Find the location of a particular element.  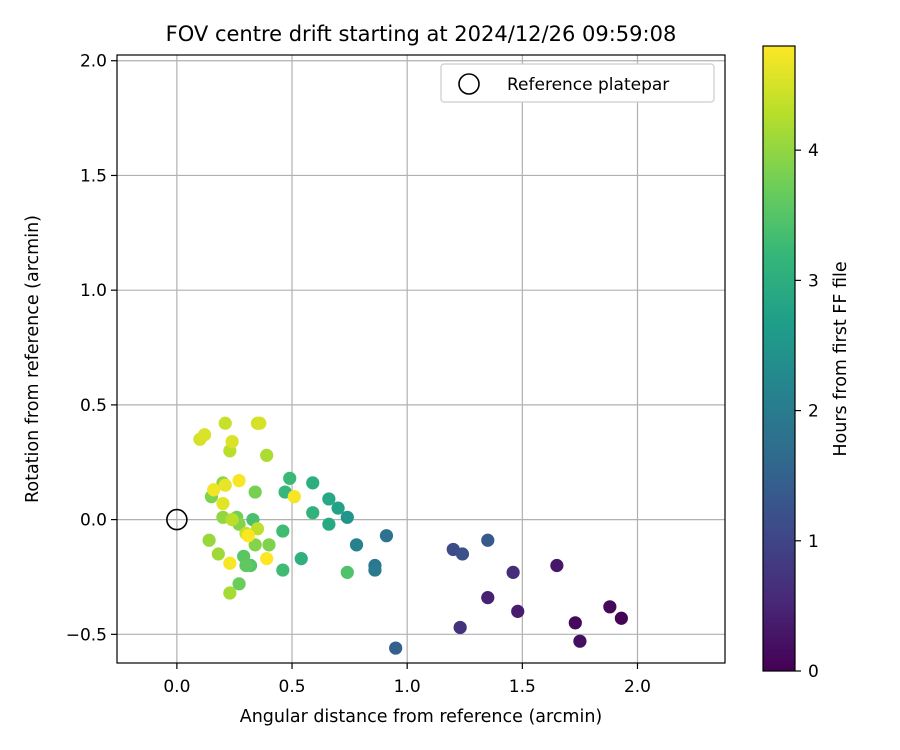

y-tick-label: 1.5 is located at coordinates (93, 176).